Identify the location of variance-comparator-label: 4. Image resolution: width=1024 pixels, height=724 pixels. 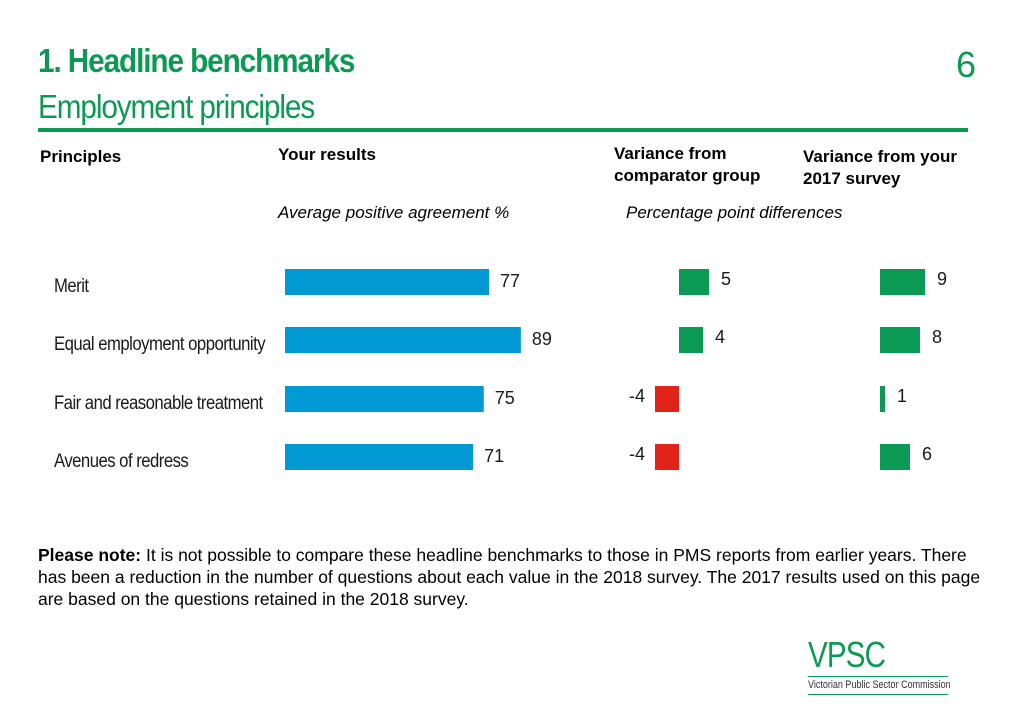
(720, 337).